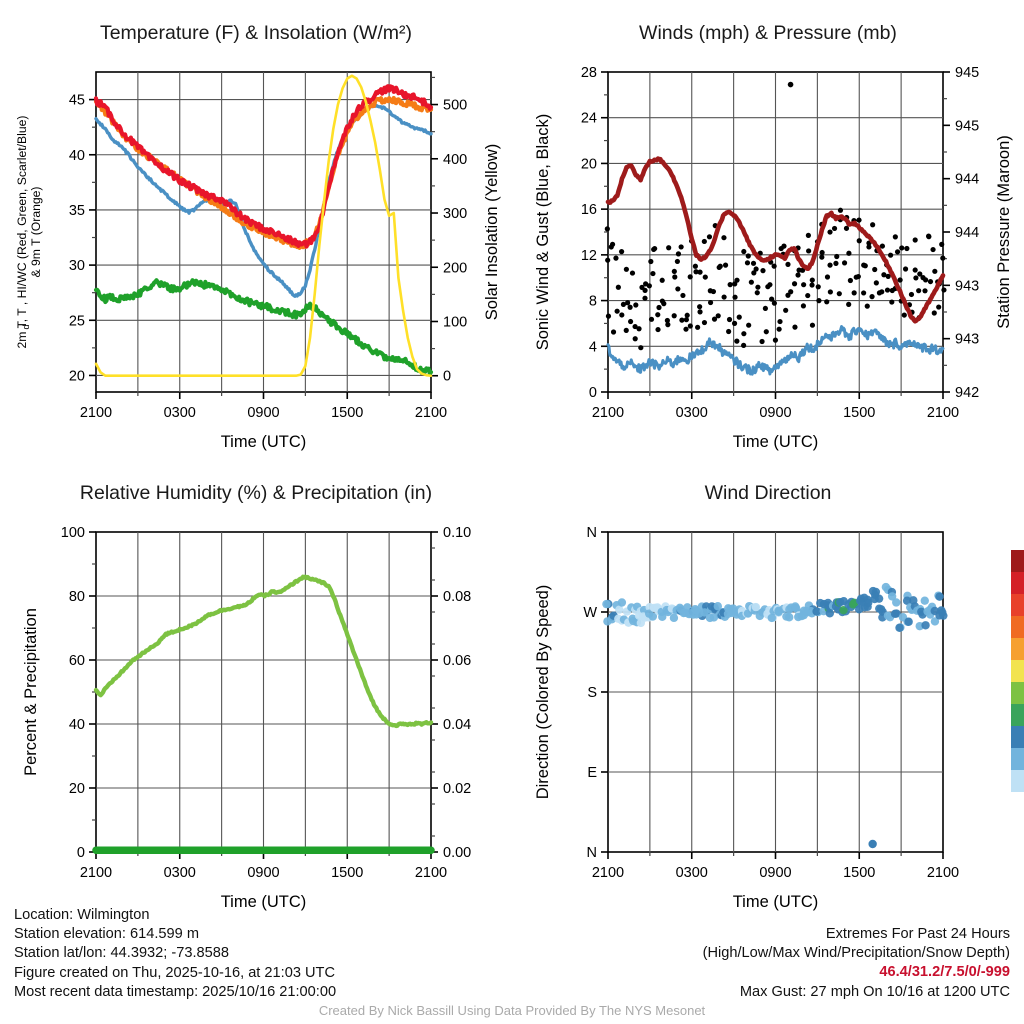 Image resolution: width=1024 pixels, height=1024 pixels. I want to click on wind-xtick-label: 1500, so click(859, 413).